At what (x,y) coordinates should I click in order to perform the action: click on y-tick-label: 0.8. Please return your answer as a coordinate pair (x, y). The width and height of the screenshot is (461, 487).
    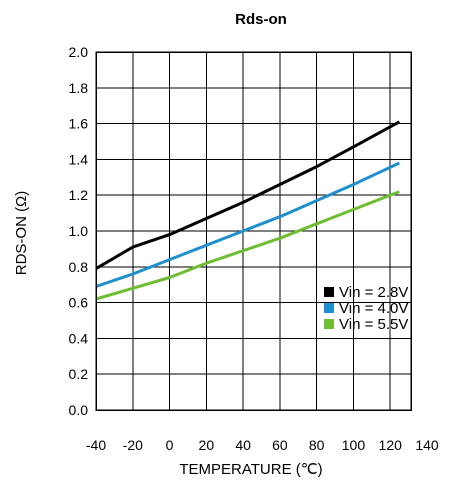
    Looking at the image, I should click on (79, 267).